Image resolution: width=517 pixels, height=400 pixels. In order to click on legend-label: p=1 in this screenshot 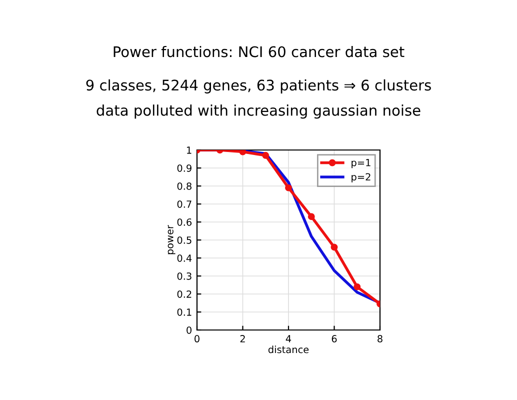, I will do `click(361, 163)`.